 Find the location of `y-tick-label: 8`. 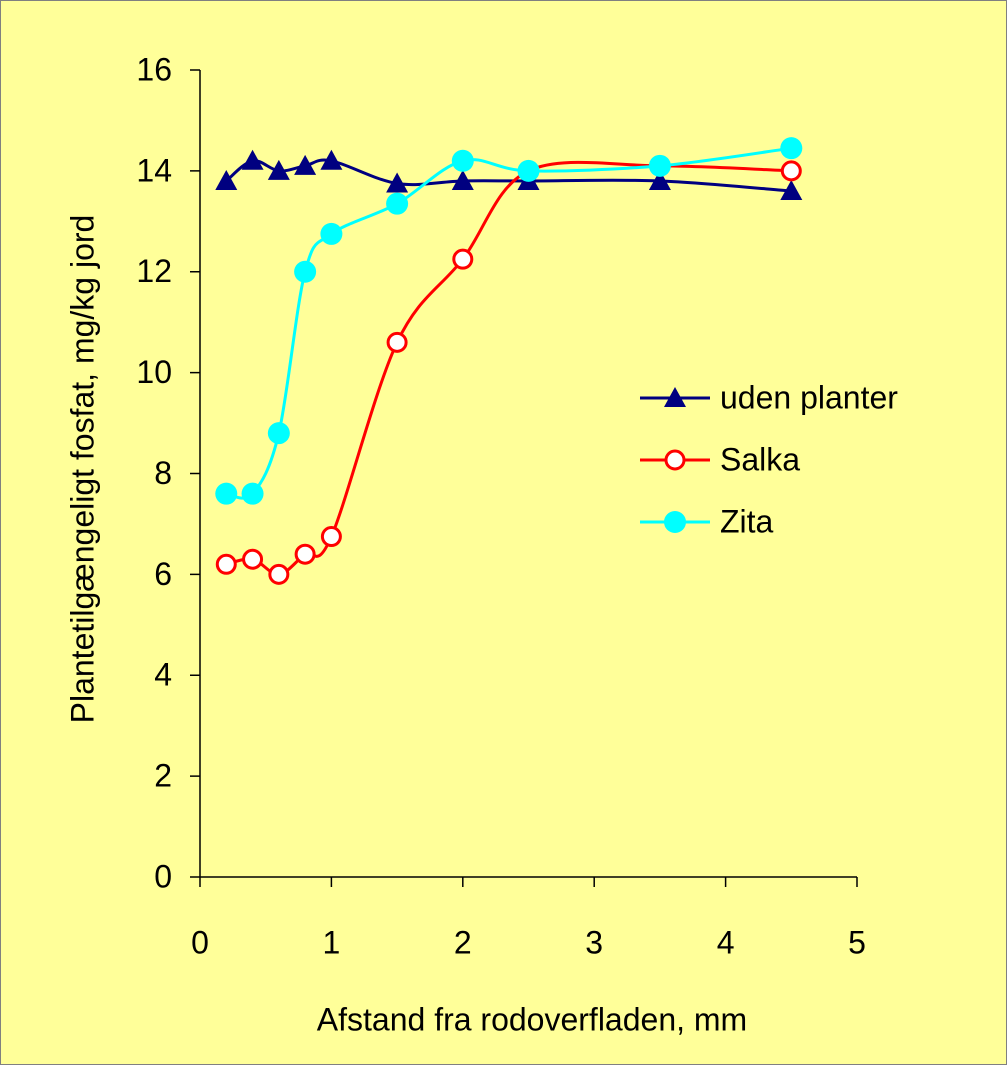

y-tick-label: 8 is located at coordinates (163, 473).